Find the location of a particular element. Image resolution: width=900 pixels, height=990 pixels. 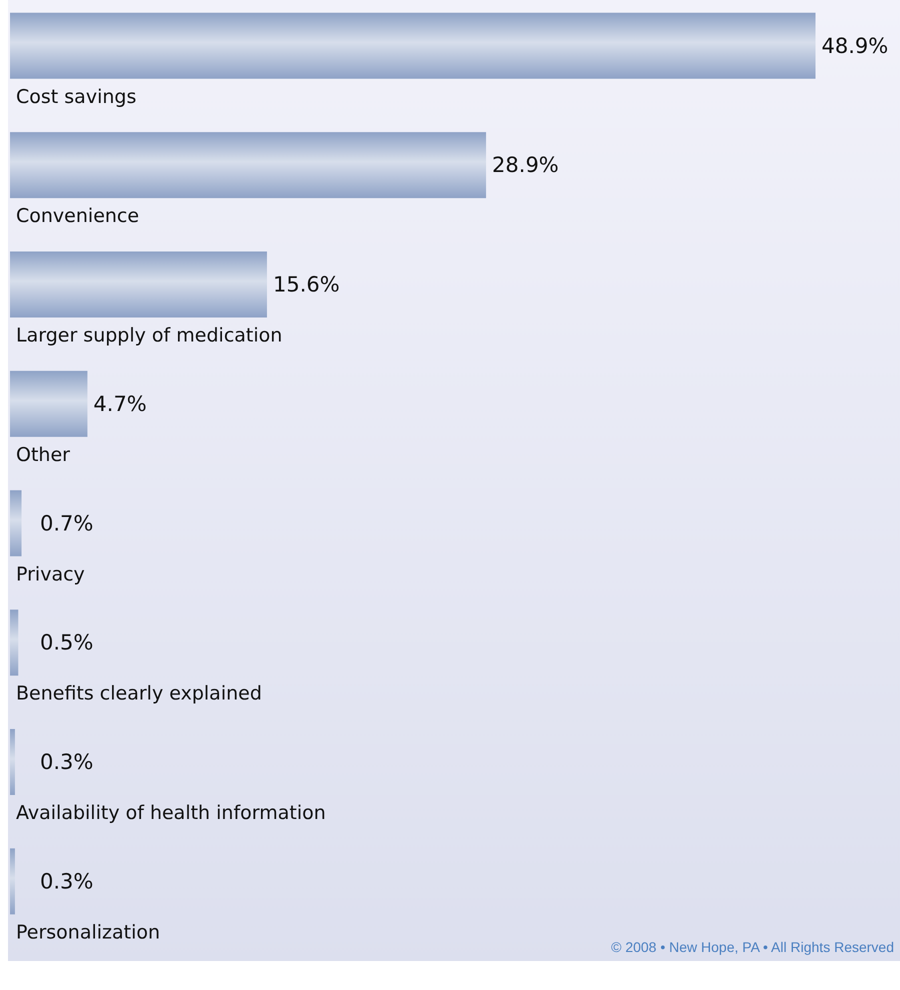

y-tick-label: Convenience is located at coordinates (78, 216).